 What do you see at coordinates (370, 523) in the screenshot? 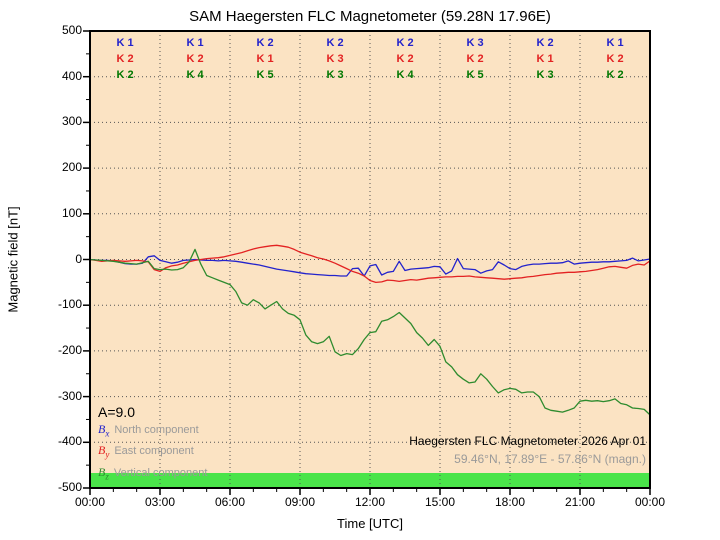
I see `x-axis-label: Time [UTC]` at bounding box center [370, 523].